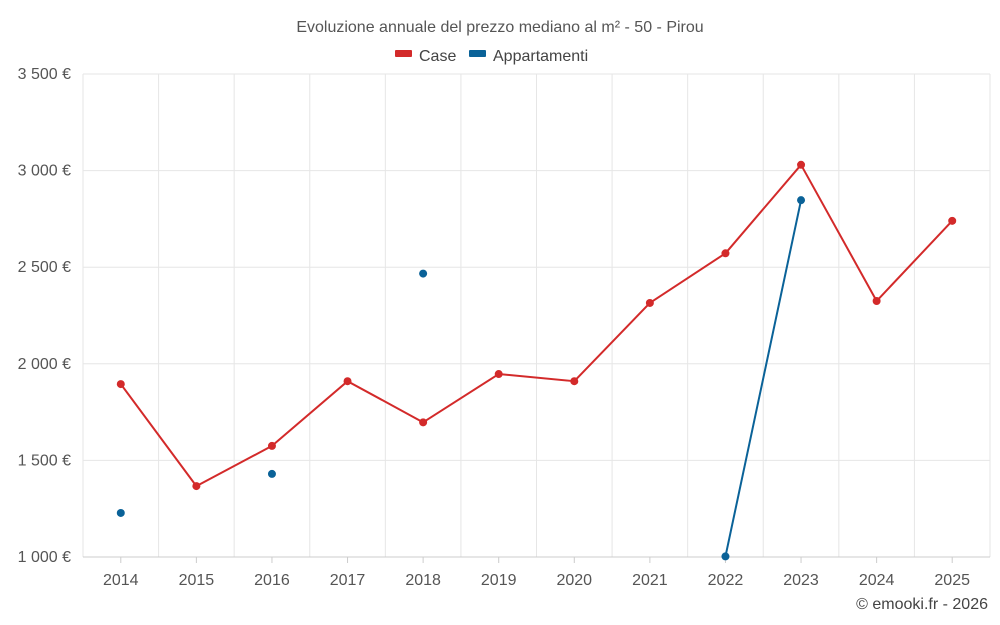  Describe the element at coordinates (44, 171) in the screenshot. I see `y-tick-label: 3 000 €` at that location.